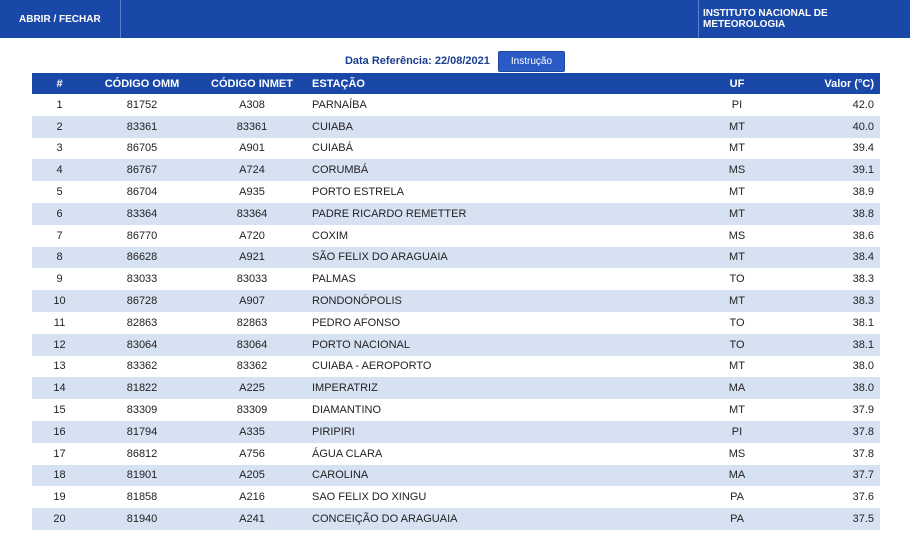 The height and width of the screenshot is (558, 910). I want to click on cell-value: 42.0, so click(863, 104).